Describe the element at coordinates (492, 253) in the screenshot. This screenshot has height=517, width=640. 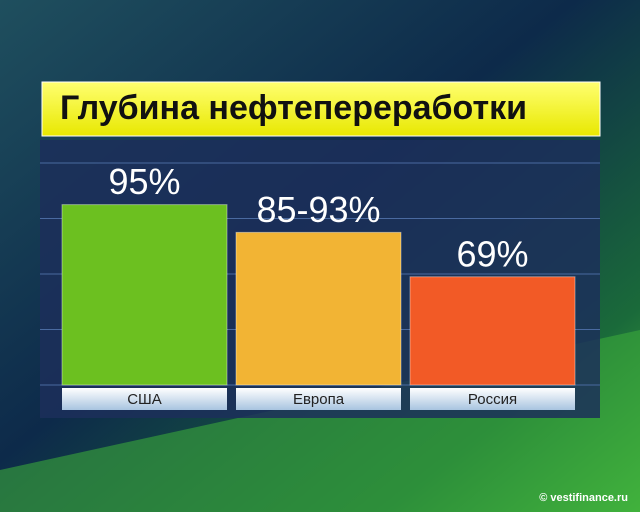
I see `value-label: 69%` at that location.